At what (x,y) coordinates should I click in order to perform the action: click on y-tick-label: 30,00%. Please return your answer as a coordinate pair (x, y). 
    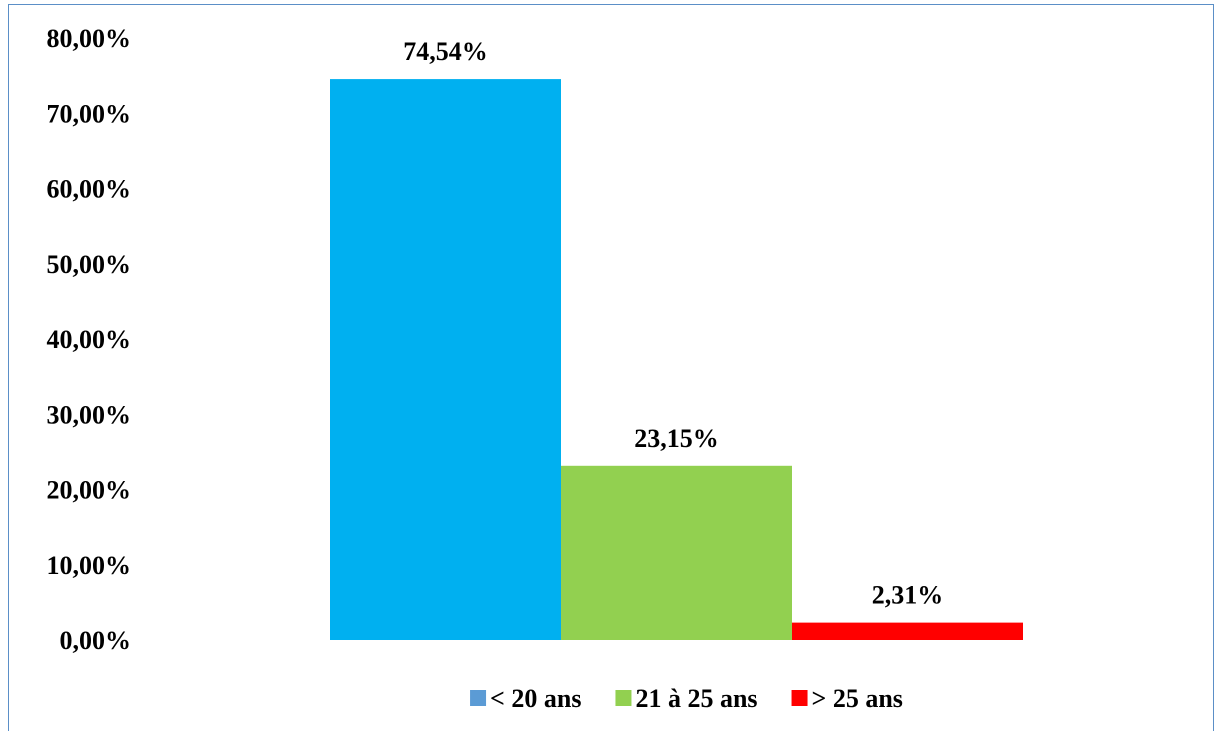
    Looking at the image, I should click on (89, 414).